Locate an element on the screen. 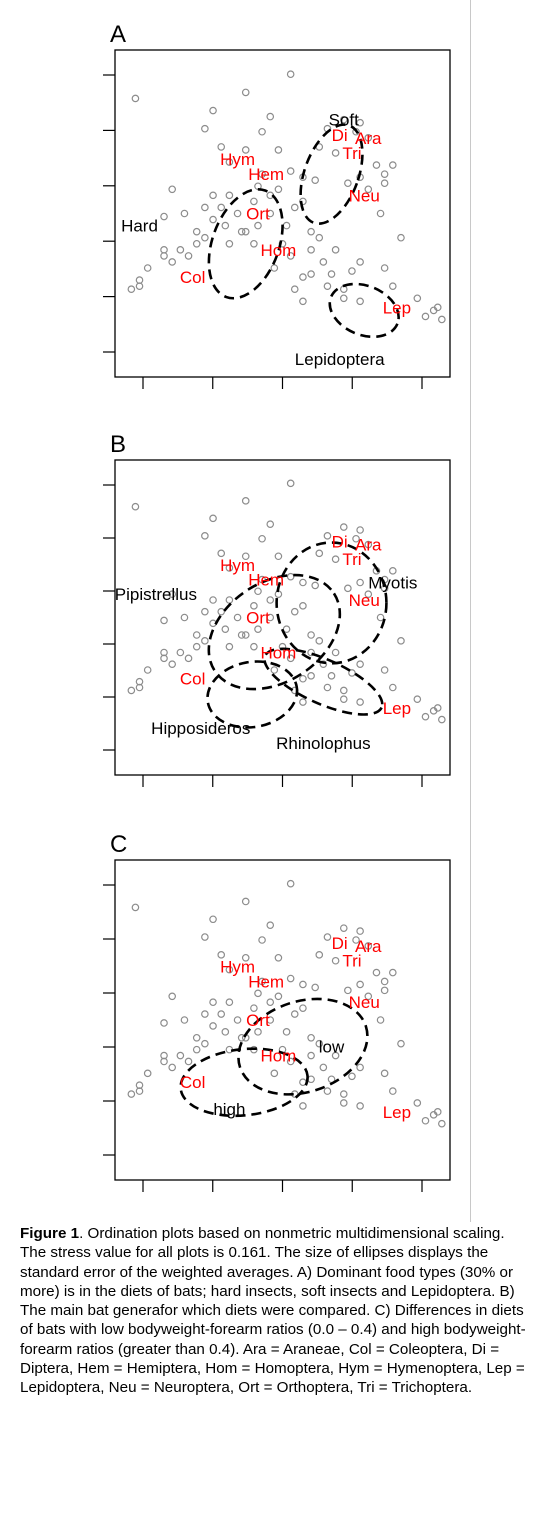 Image resolution: width=552 pixels, height=1523 pixels. ellipse-rhinolophus is located at coordinates (323, 681).